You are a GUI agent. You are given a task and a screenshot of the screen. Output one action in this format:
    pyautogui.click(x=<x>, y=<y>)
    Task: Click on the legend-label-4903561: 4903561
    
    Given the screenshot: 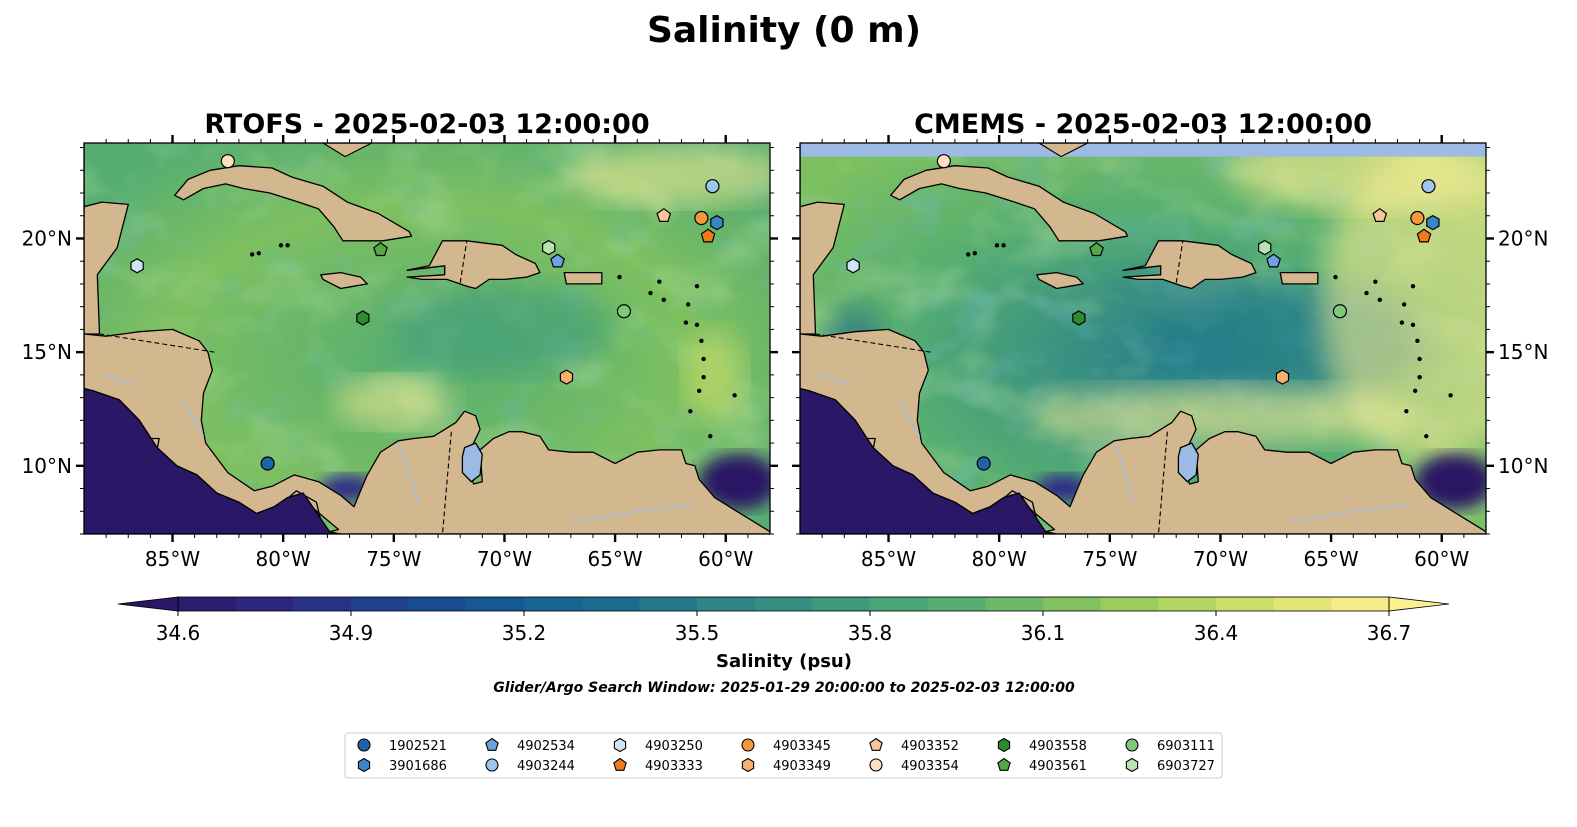 What is the action you would take?
    pyautogui.click(x=1058, y=766)
    